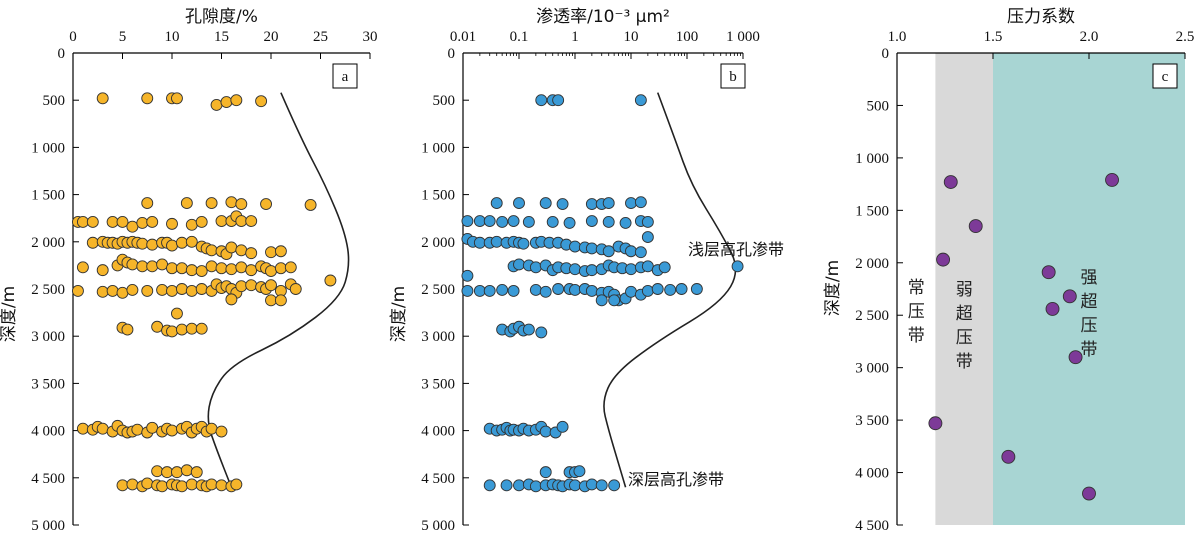 The image size is (1196, 543). Describe the element at coordinates (916, 289) in the screenshot. I see `zone-band` at that location.